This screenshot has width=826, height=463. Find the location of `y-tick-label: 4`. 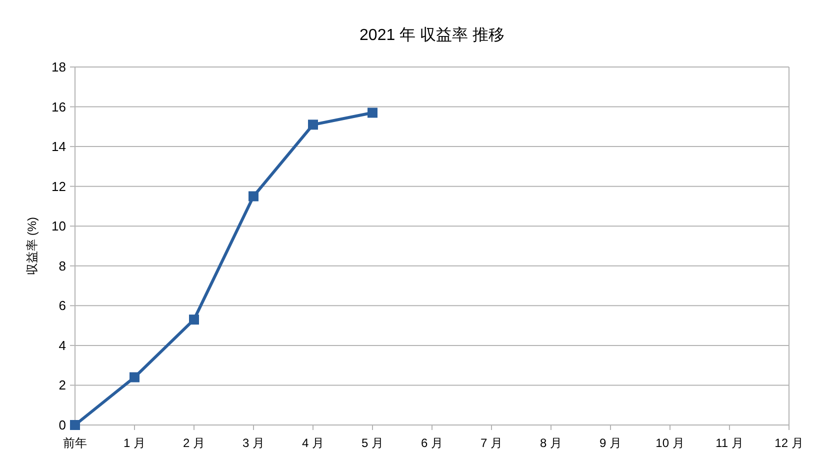

y-tick-label: 4 is located at coordinates (62, 345).